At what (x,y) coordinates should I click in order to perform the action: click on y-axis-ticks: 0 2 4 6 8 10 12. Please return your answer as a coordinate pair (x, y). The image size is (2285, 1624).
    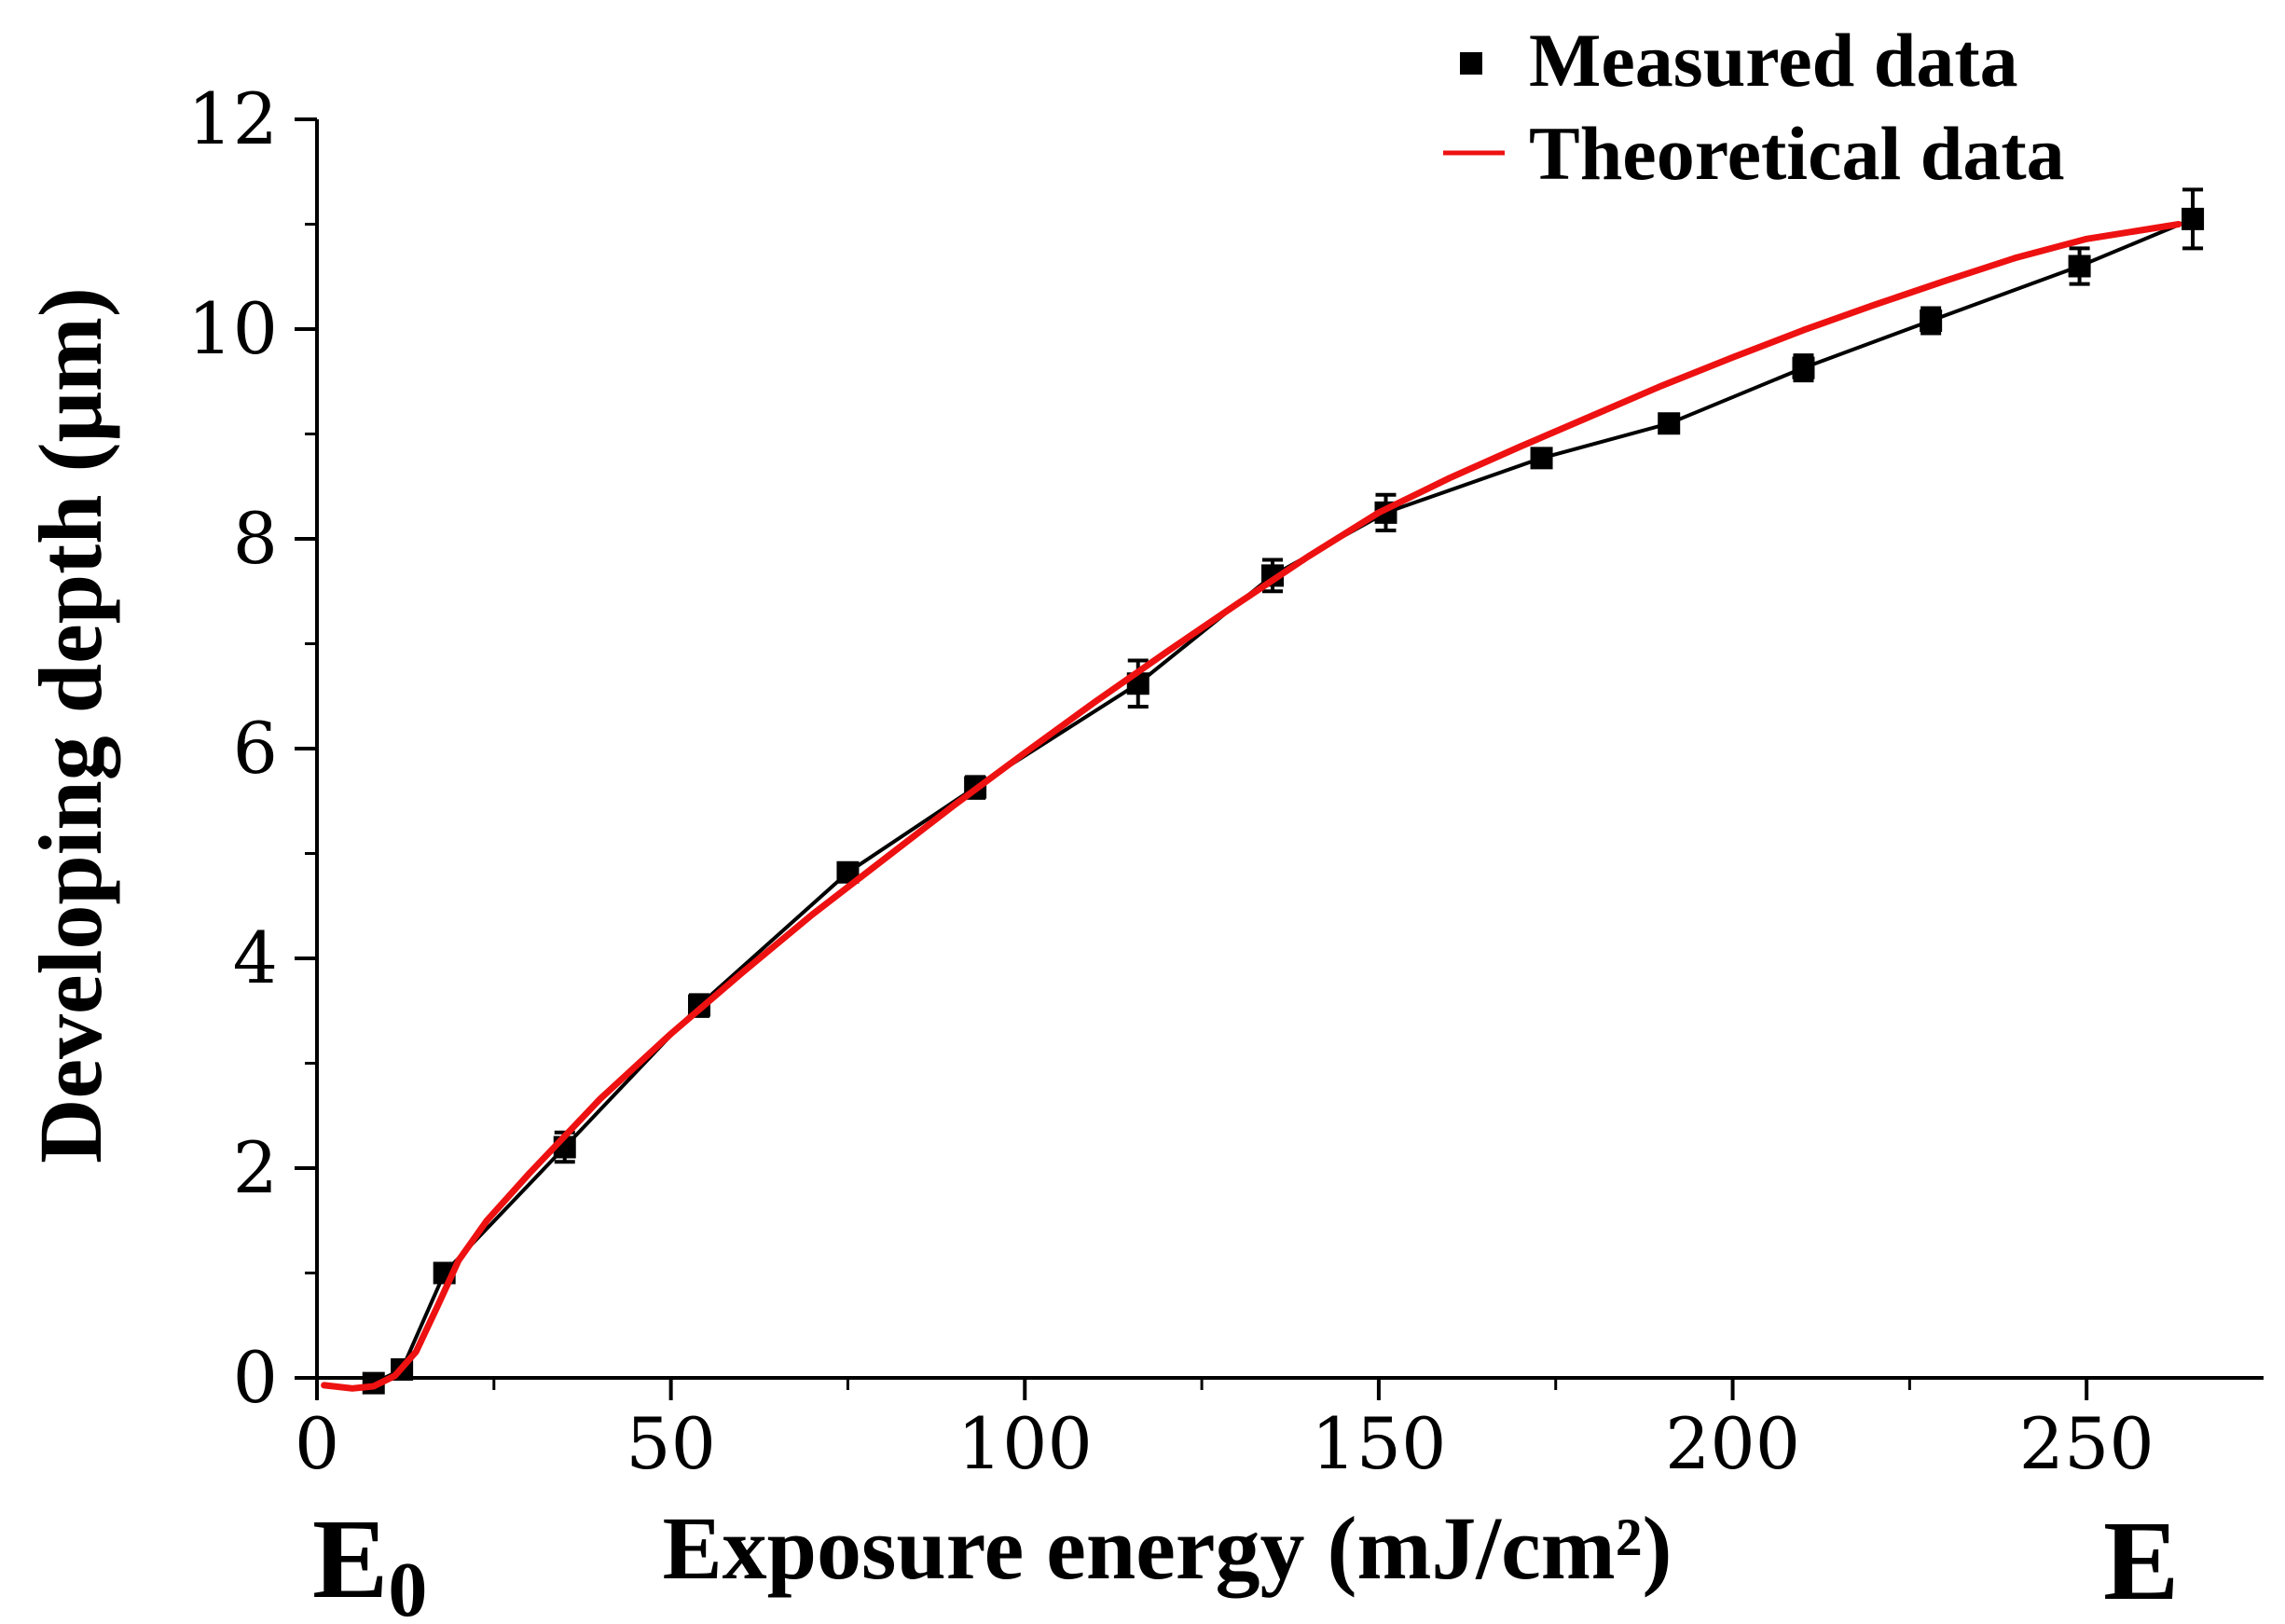
    Looking at the image, I should click on (252, 748).